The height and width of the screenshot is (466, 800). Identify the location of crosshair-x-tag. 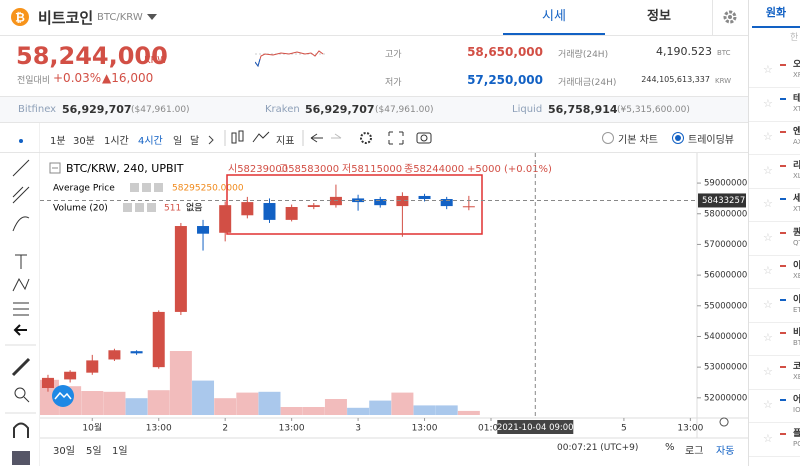
(535, 427).